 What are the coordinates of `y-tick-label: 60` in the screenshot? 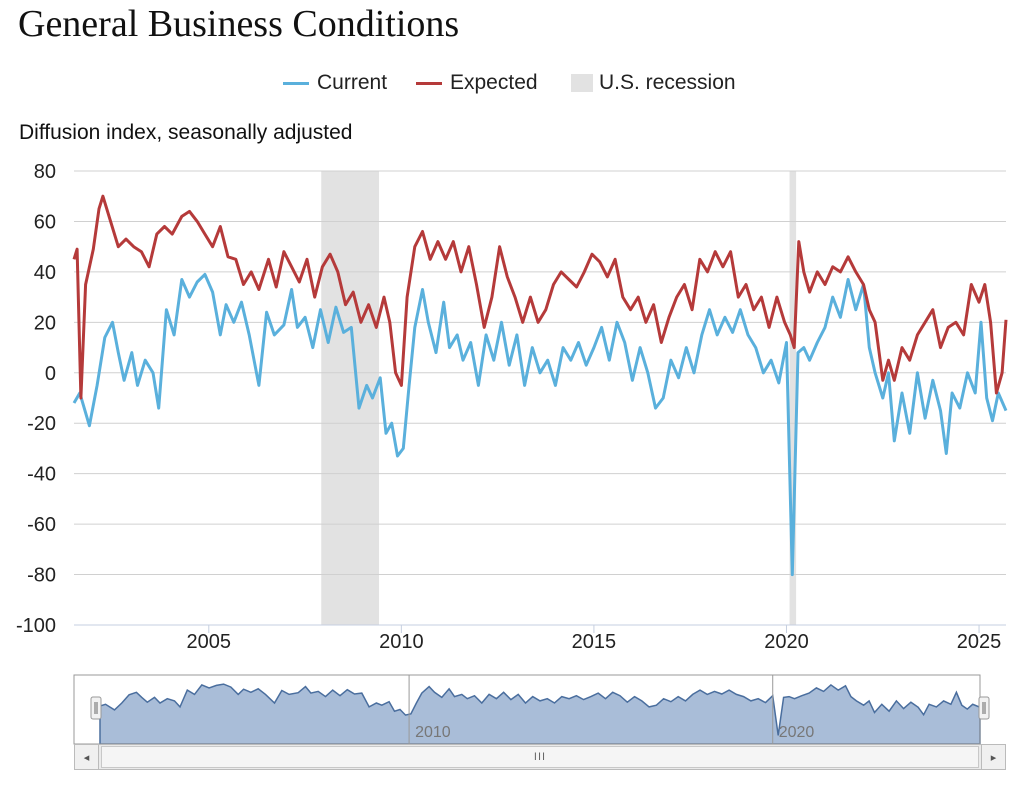 It's located at (45, 222).